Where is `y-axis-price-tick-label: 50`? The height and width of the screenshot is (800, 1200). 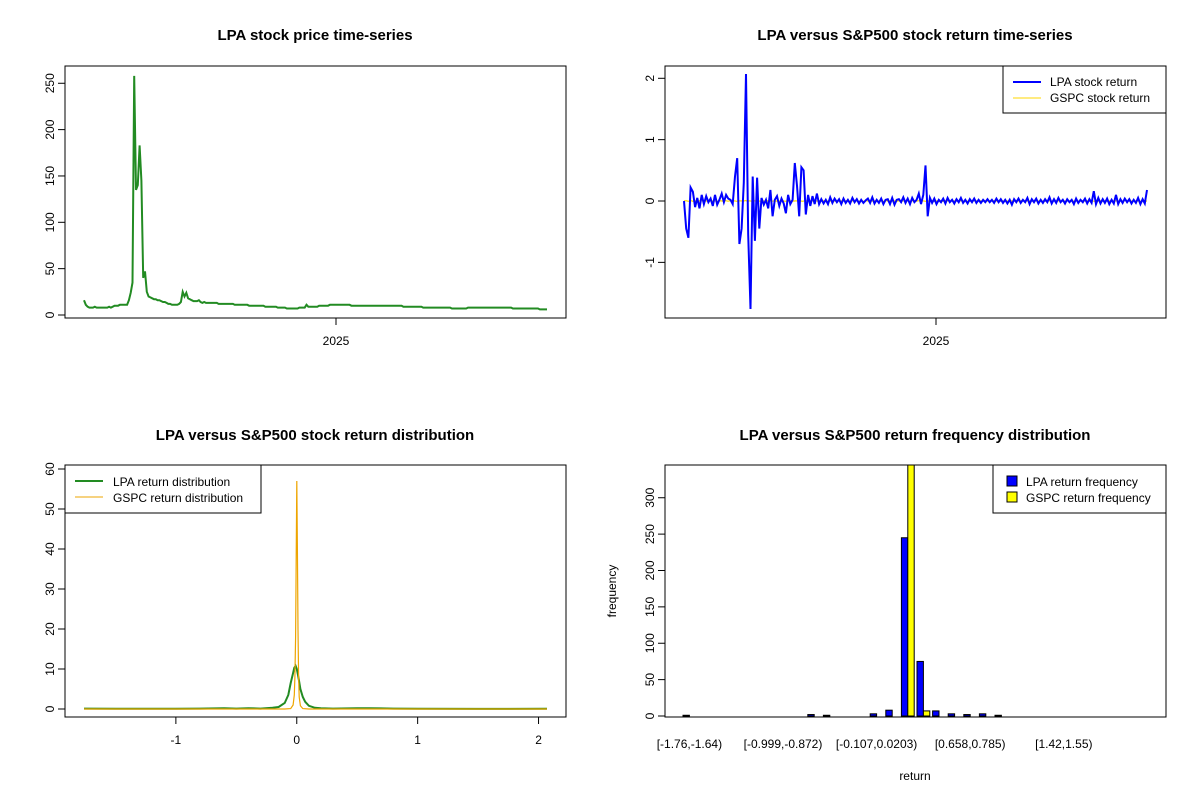
y-axis-price-tick-label: 50 is located at coordinates (50, 269).